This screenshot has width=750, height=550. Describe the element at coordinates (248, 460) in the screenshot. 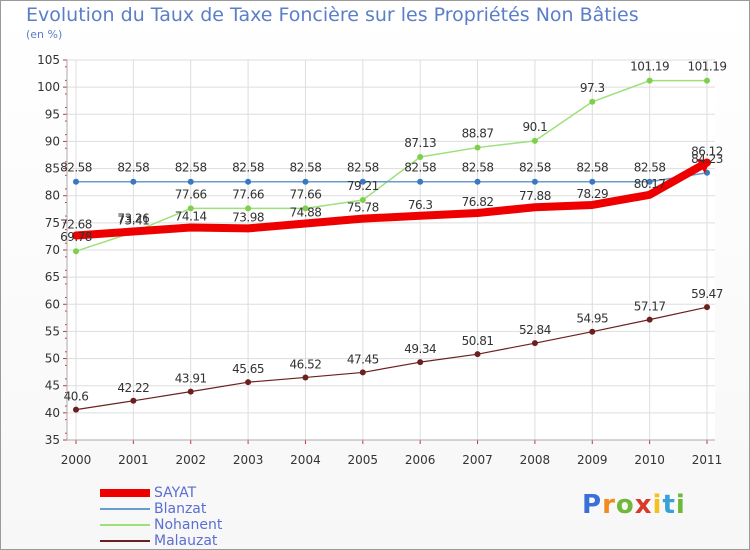

I see `x-tick-label: 2003` at that location.